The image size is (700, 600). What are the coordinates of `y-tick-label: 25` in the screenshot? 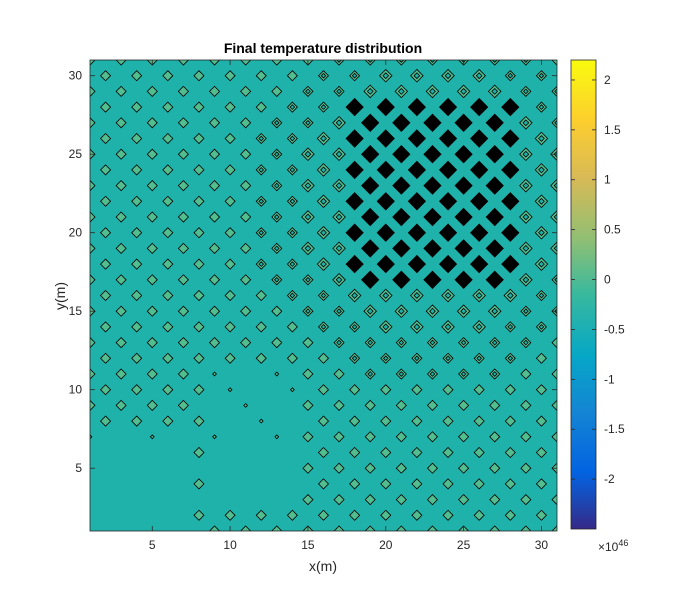 It's located at (76, 154).